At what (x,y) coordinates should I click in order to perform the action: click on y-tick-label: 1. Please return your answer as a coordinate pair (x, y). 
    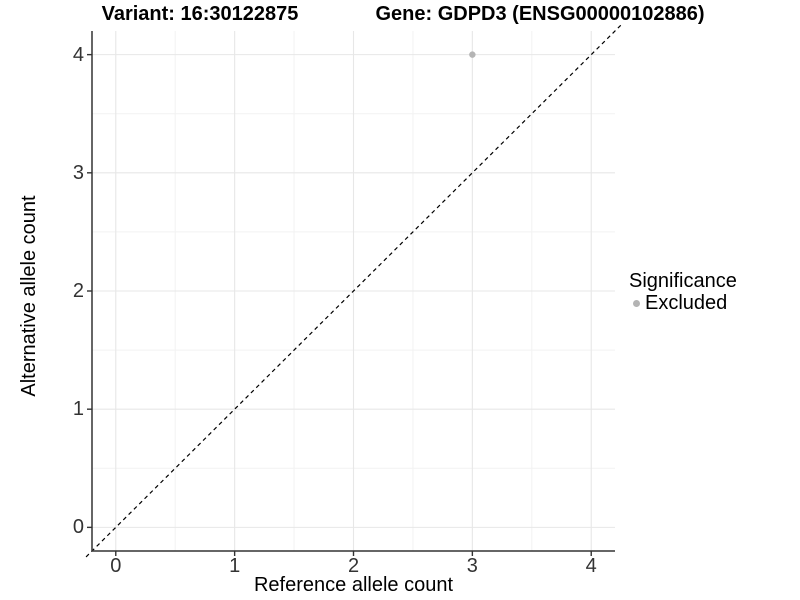
    Looking at the image, I should click on (78, 409).